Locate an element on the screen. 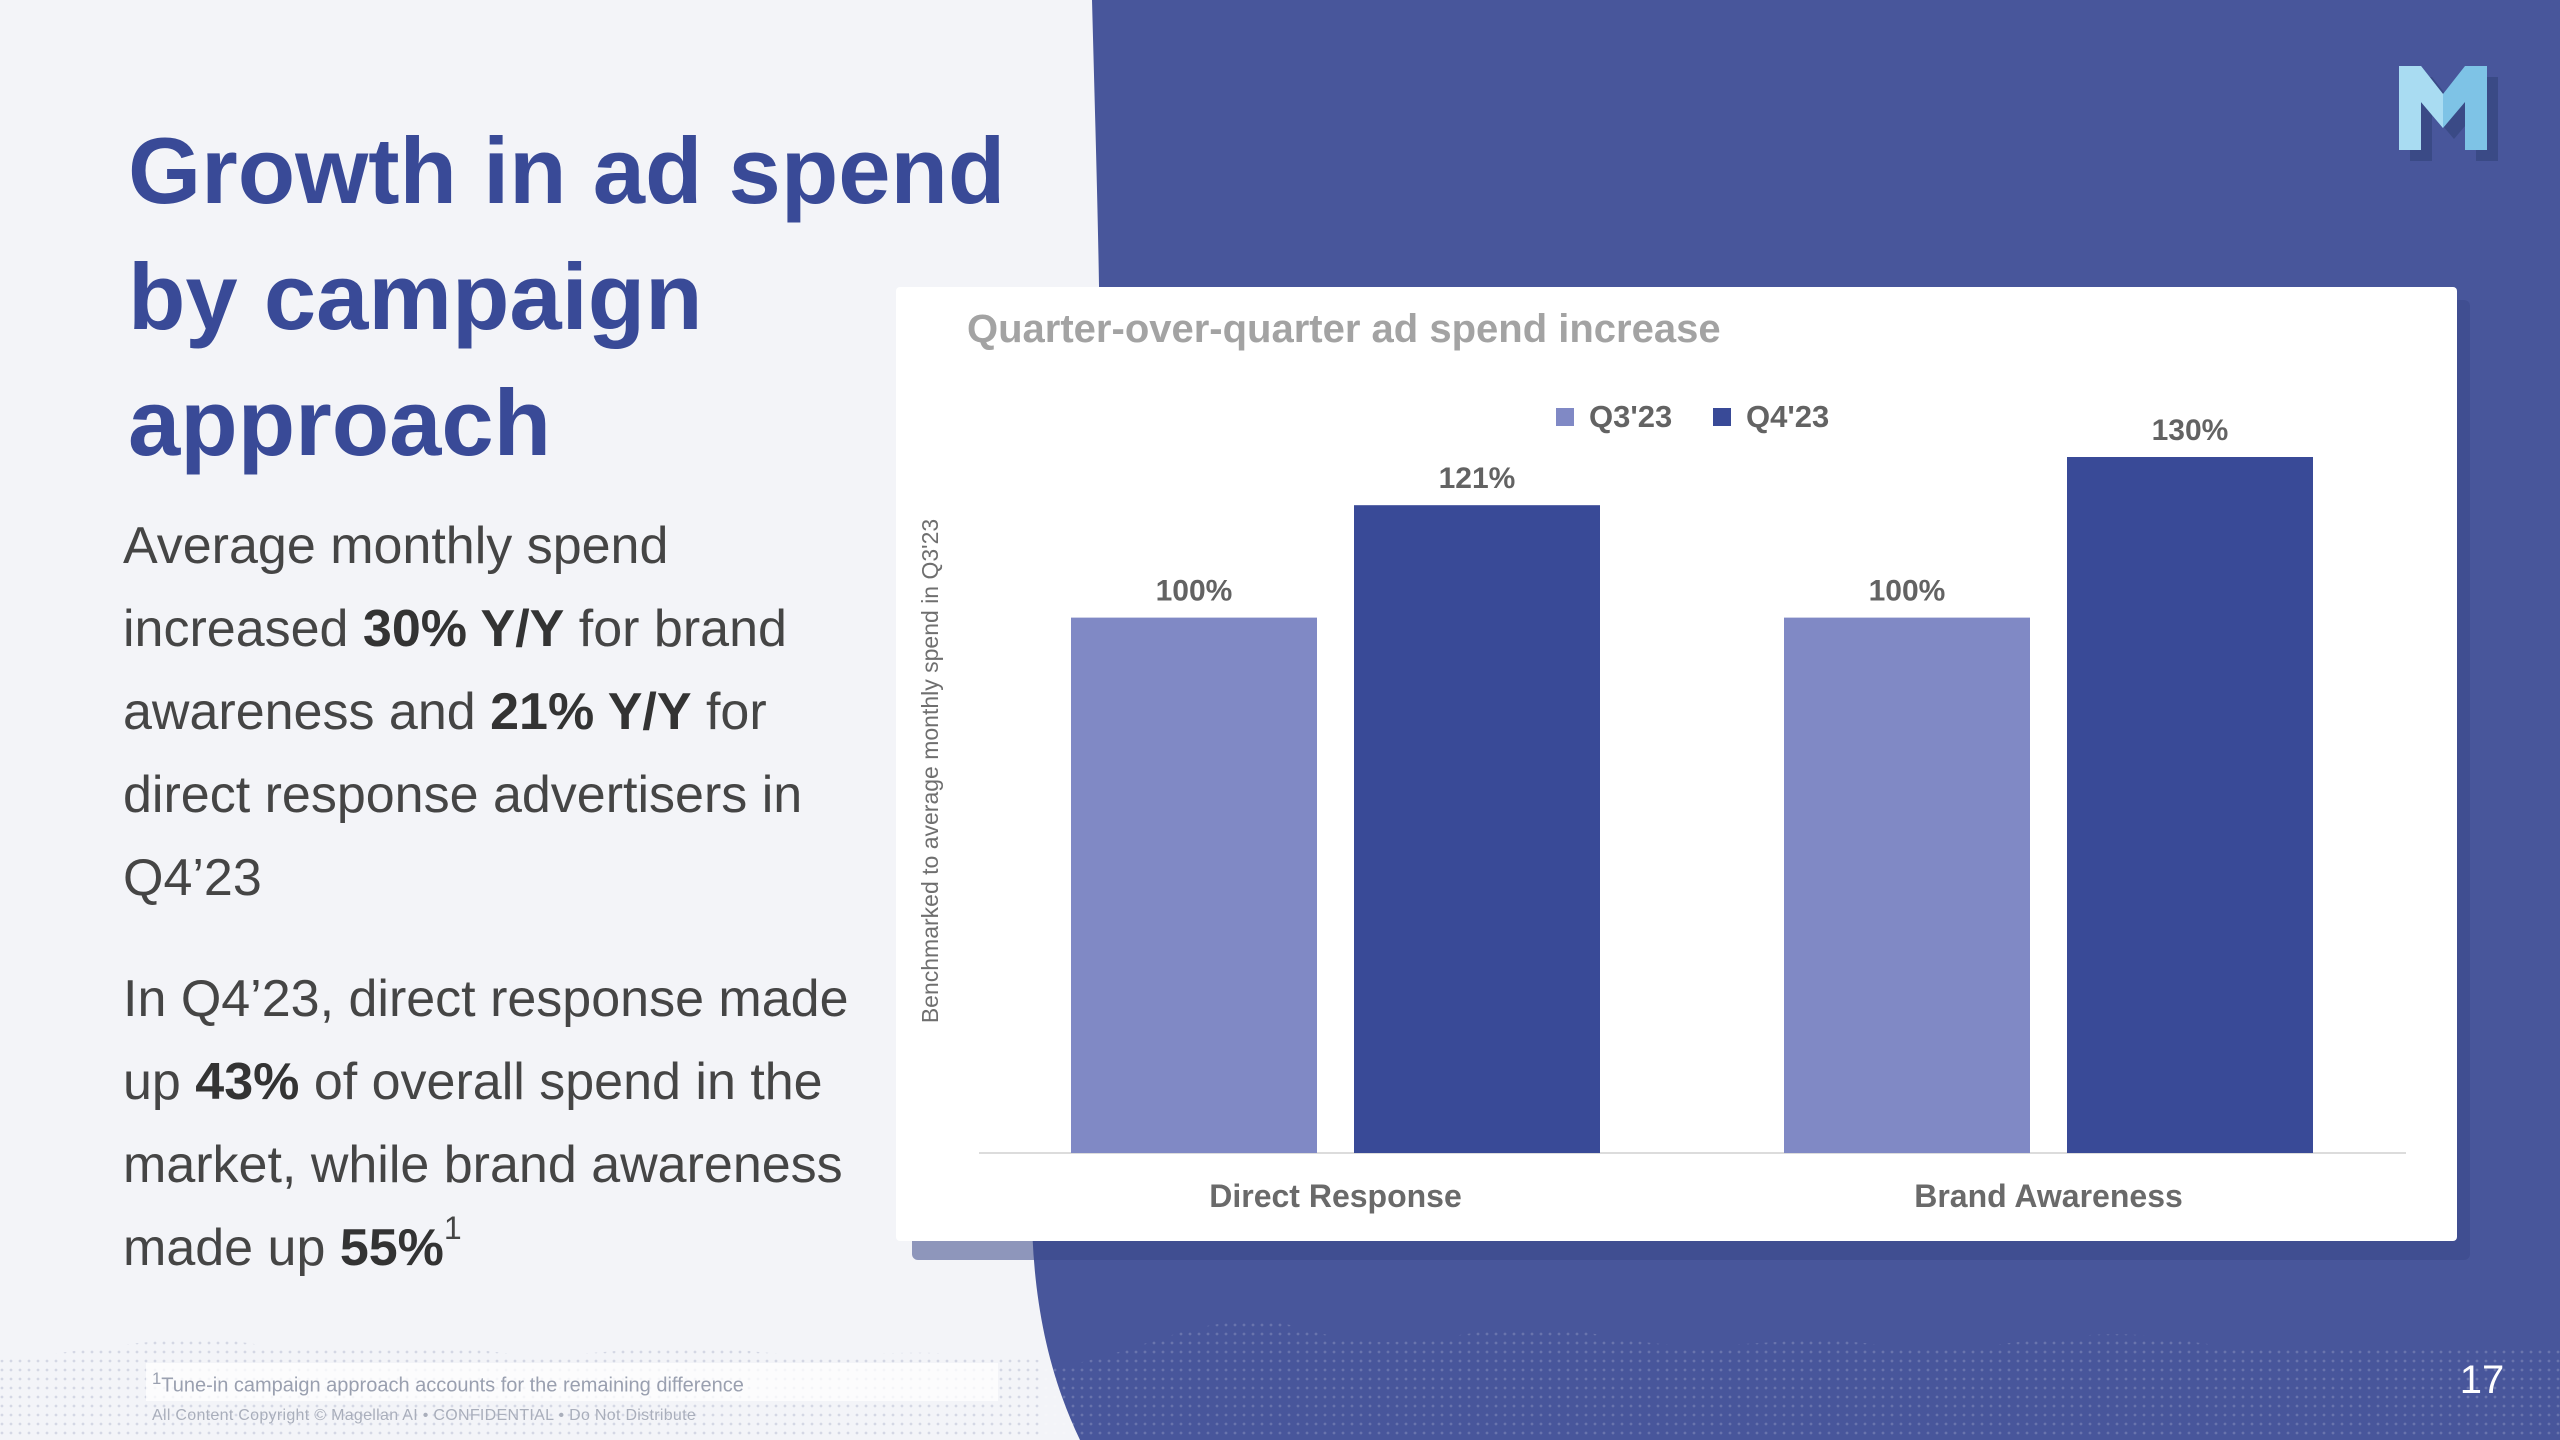  footnote-marker: 1 is located at coordinates (157, 1378).